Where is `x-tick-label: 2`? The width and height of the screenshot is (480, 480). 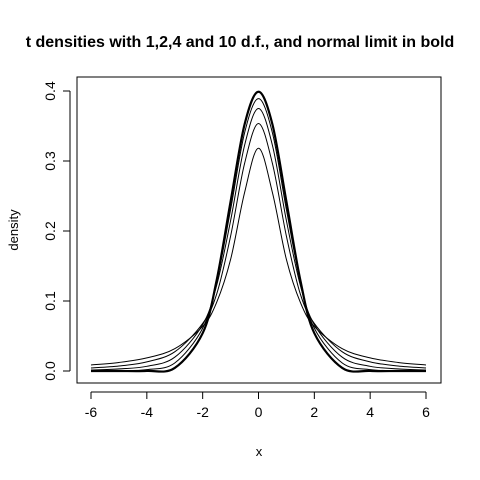
x-tick-label: 2 is located at coordinates (314, 412).